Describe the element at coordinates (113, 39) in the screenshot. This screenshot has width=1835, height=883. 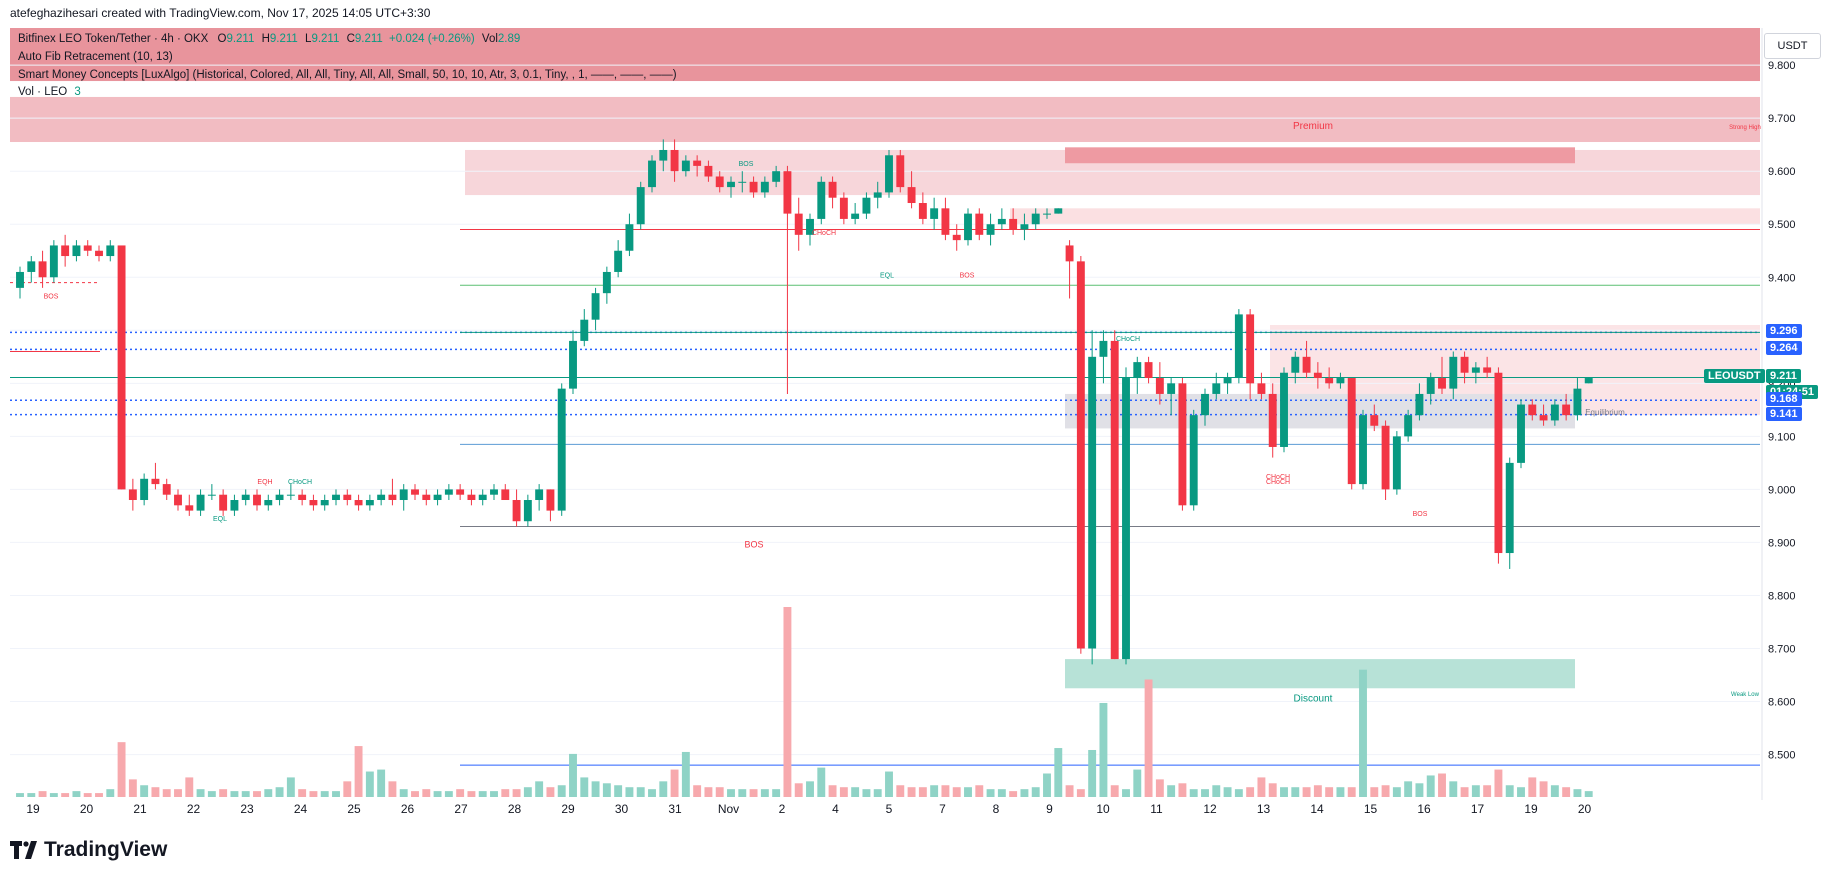
I see `legend-symbol: Bitfinex LEO Token/Tether · 4h · OKX` at that location.